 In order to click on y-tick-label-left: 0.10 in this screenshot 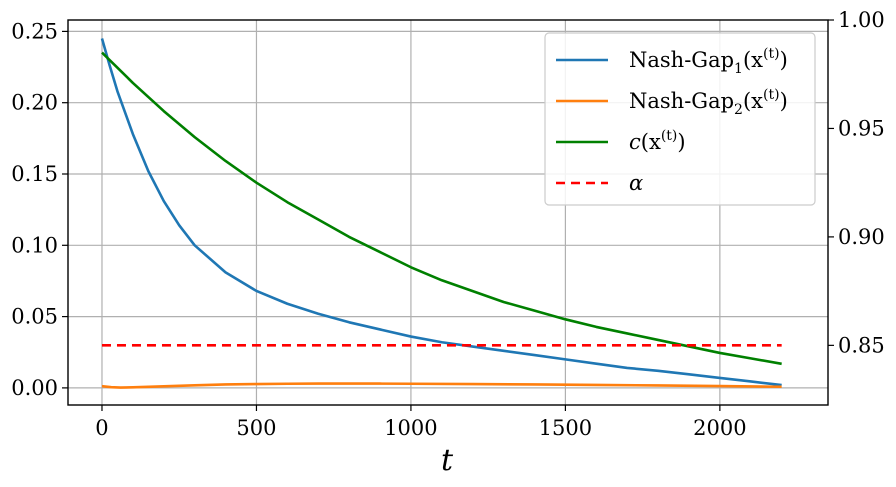, I will do `click(34, 245)`.